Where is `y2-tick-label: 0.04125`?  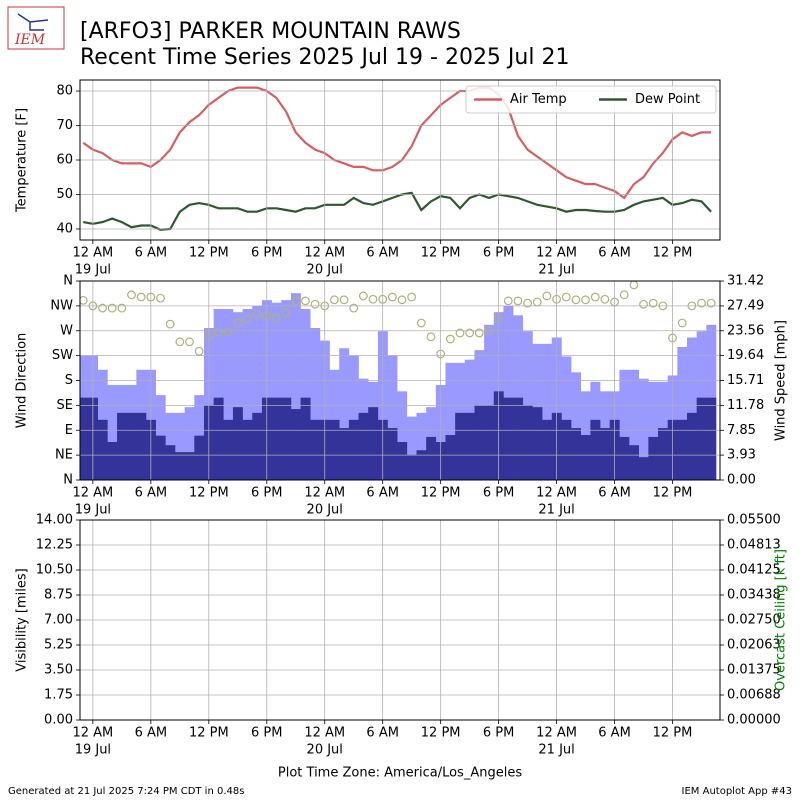 y2-tick-label: 0.04125 is located at coordinates (754, 570).